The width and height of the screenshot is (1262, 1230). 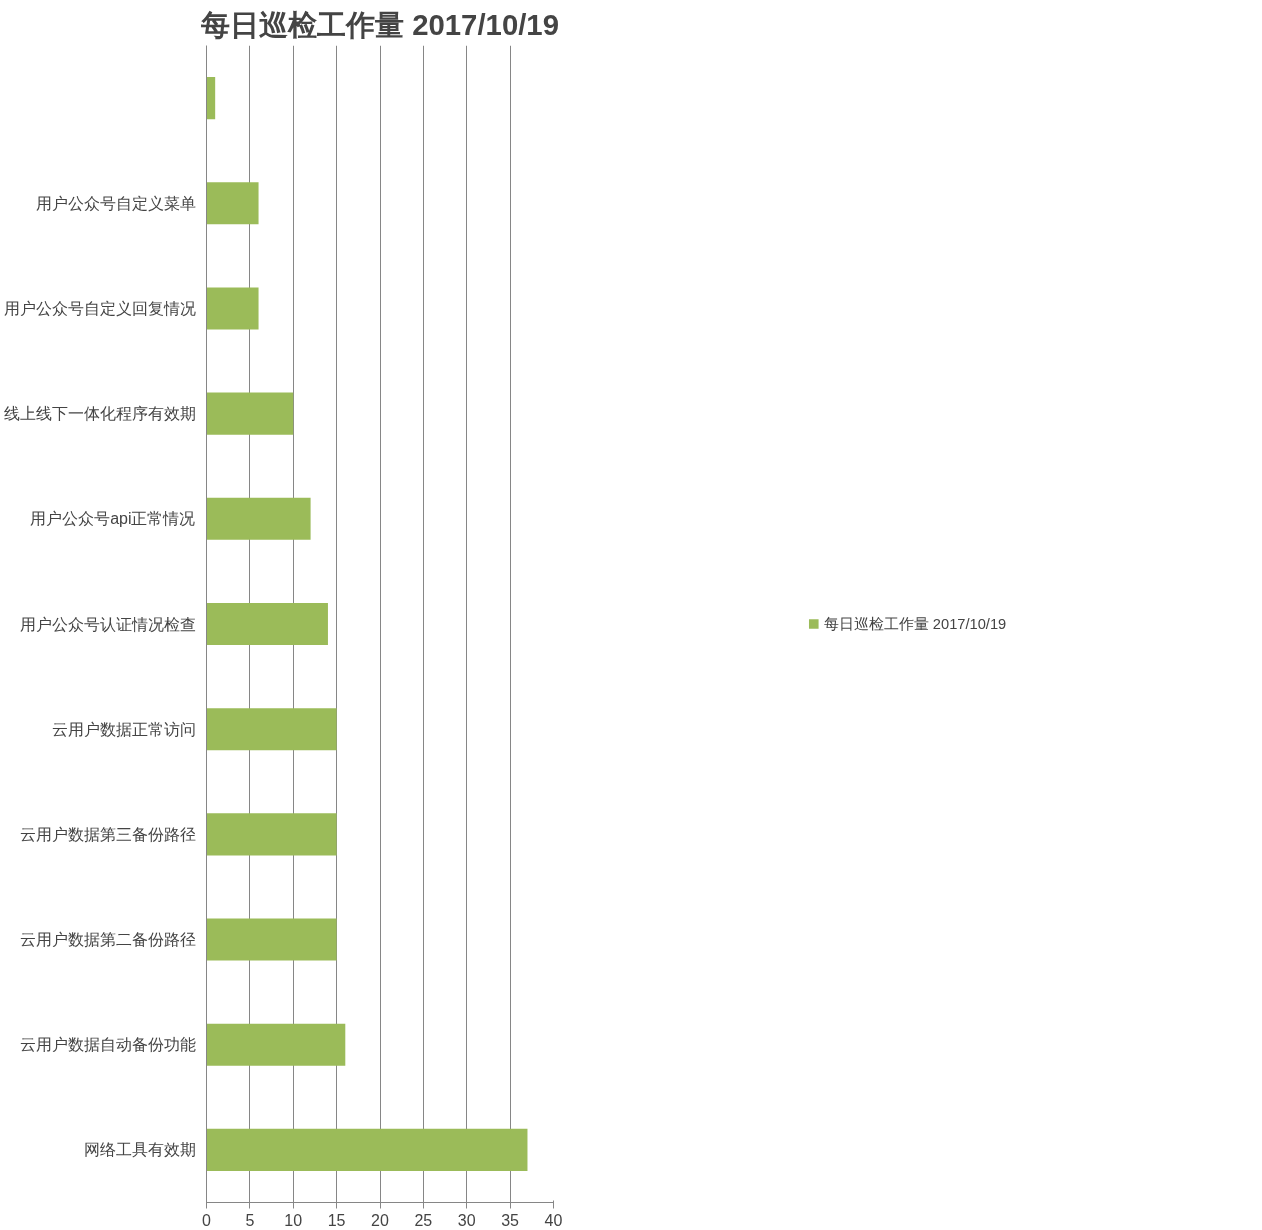 I want to click on y-tick-label: 云用户数据自动备份功能, so click(x=107, y=1045).